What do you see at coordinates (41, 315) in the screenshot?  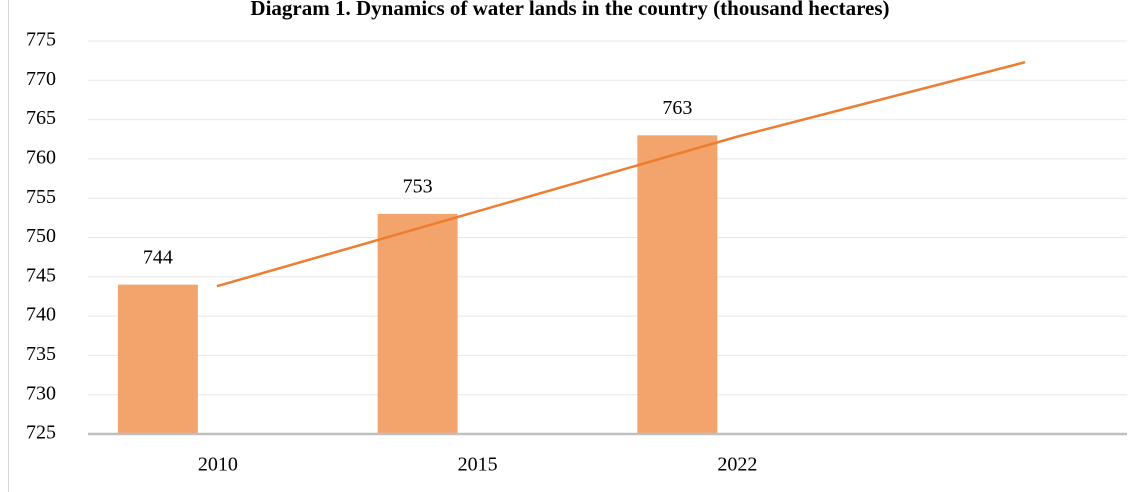 I see `y-tick-label: 740` at bounding box center [41, 315].